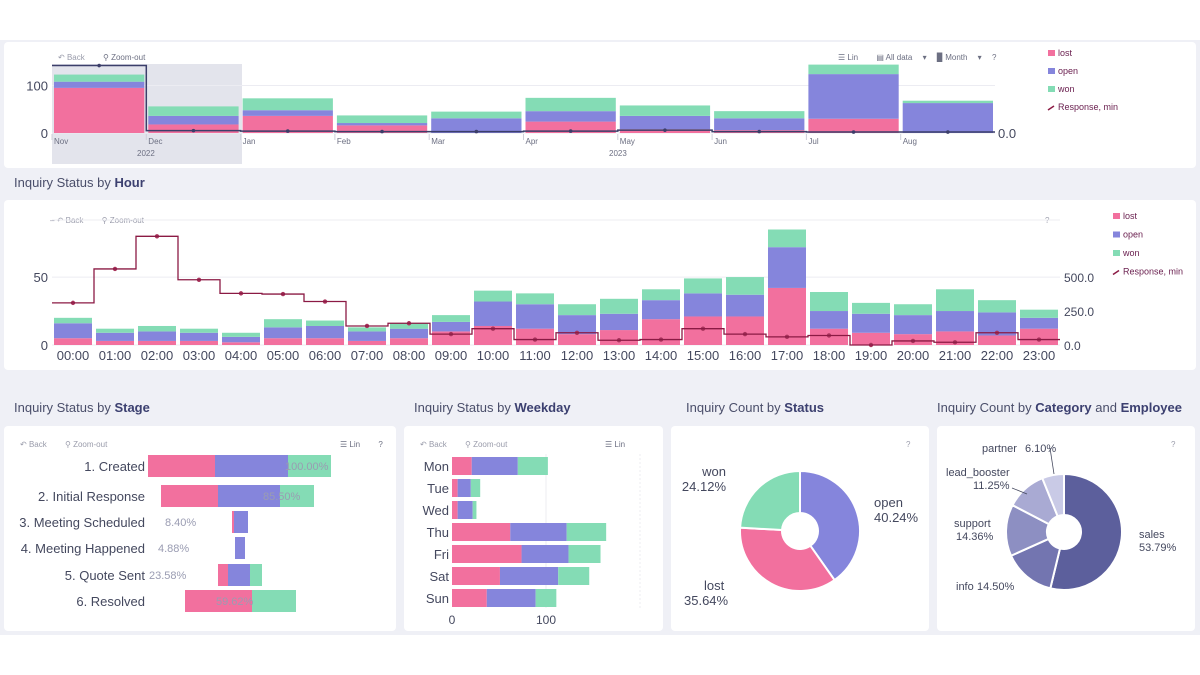 This screenshot has height=675, width=1200. I want to click on bar-lost-sun, so click(469, 598).